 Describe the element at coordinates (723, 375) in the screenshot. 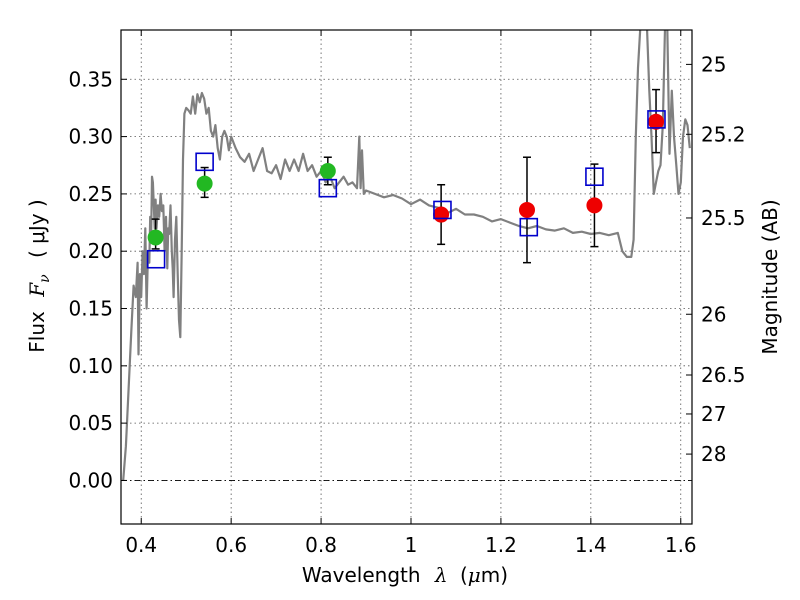

I see `y2-tick-label: 26.5` at that location.